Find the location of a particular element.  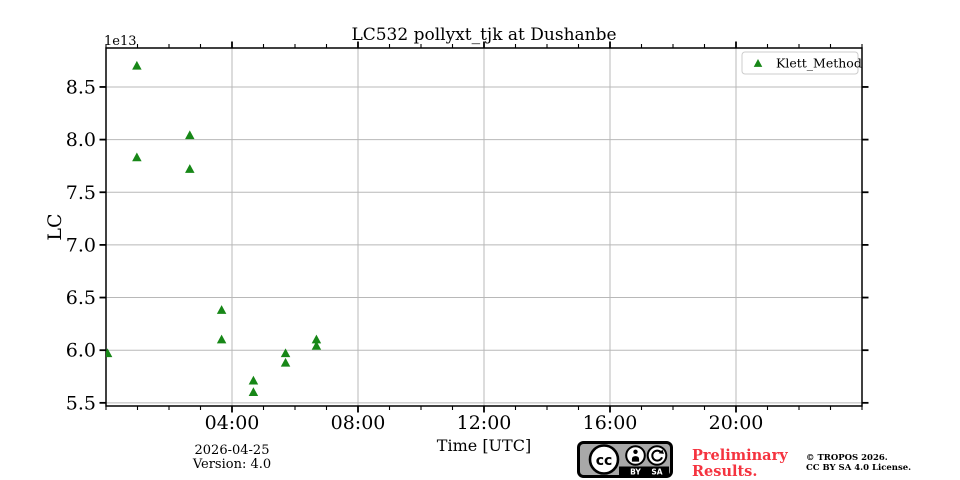

cc-logo-icon is located at coordinates (604, 459).